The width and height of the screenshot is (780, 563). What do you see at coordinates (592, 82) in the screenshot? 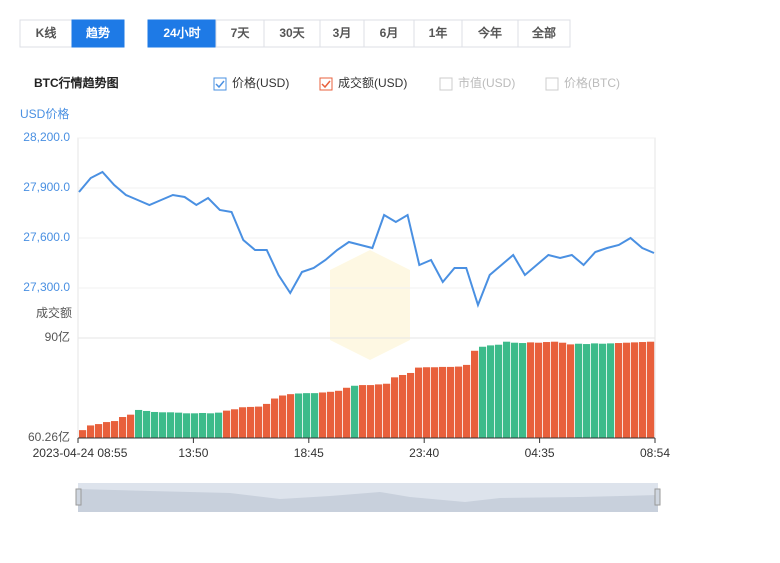
I see `legend-label: 价格(BTC)` at bounding box center [592, 82].